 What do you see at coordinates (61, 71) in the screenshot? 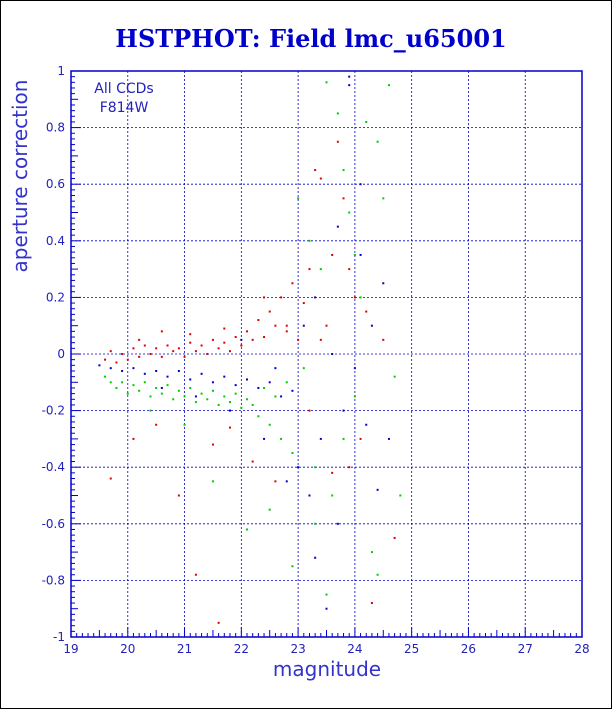
I see `y-tick-label: 1` at bounding box center [61, 71].